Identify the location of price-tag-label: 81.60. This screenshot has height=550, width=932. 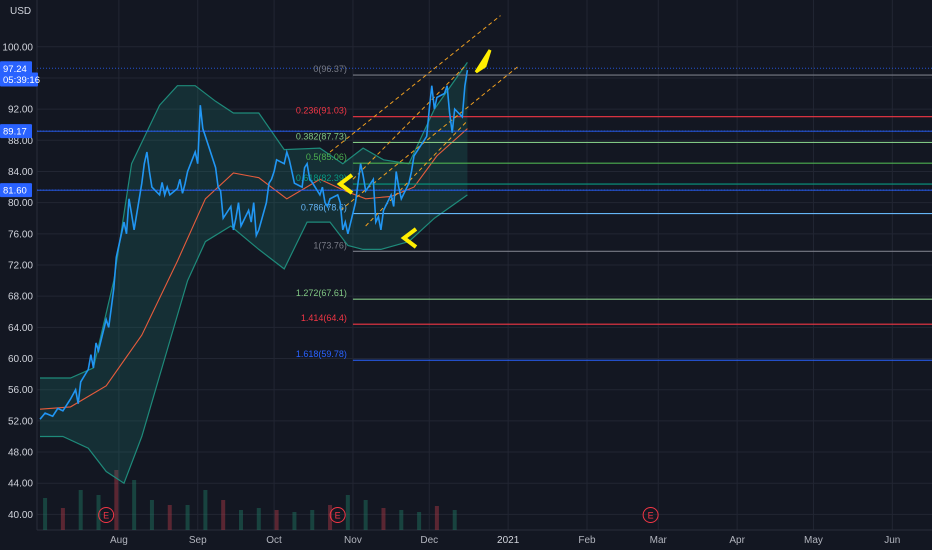
(15, 191).